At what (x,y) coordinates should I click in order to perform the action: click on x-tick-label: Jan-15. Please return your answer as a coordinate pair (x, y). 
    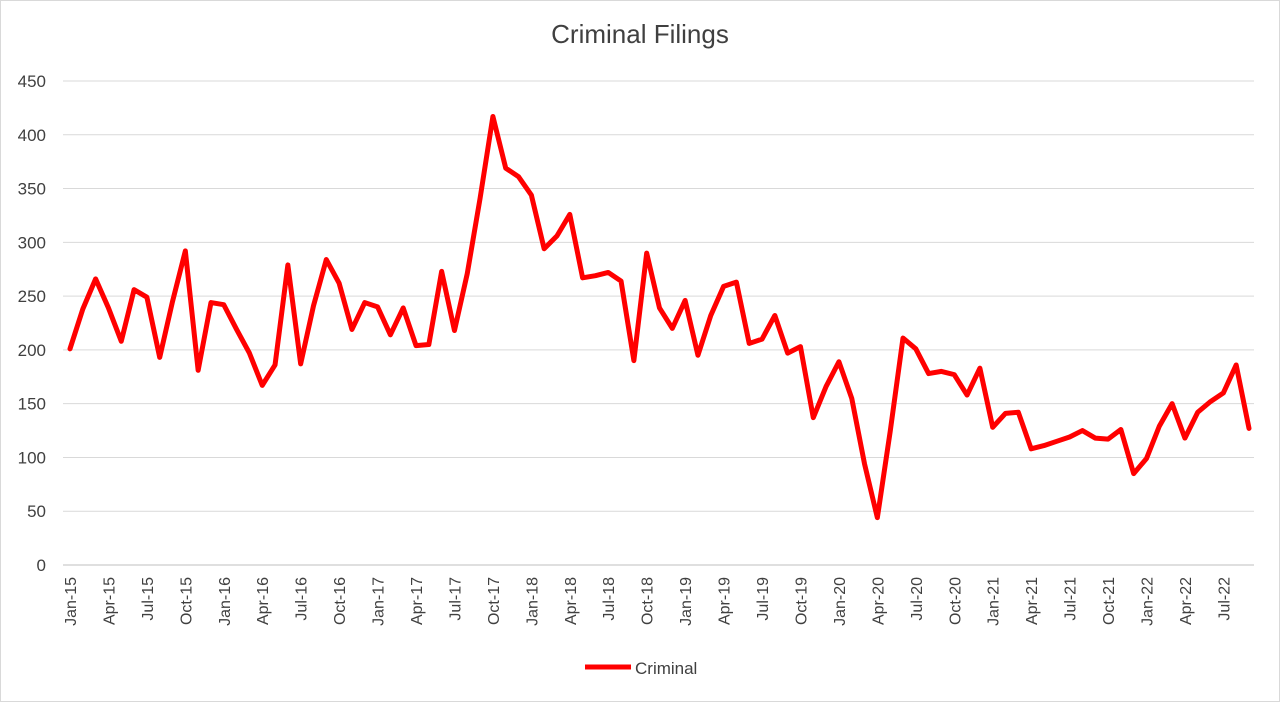
    Looking at the image, I should click on (71, 601).